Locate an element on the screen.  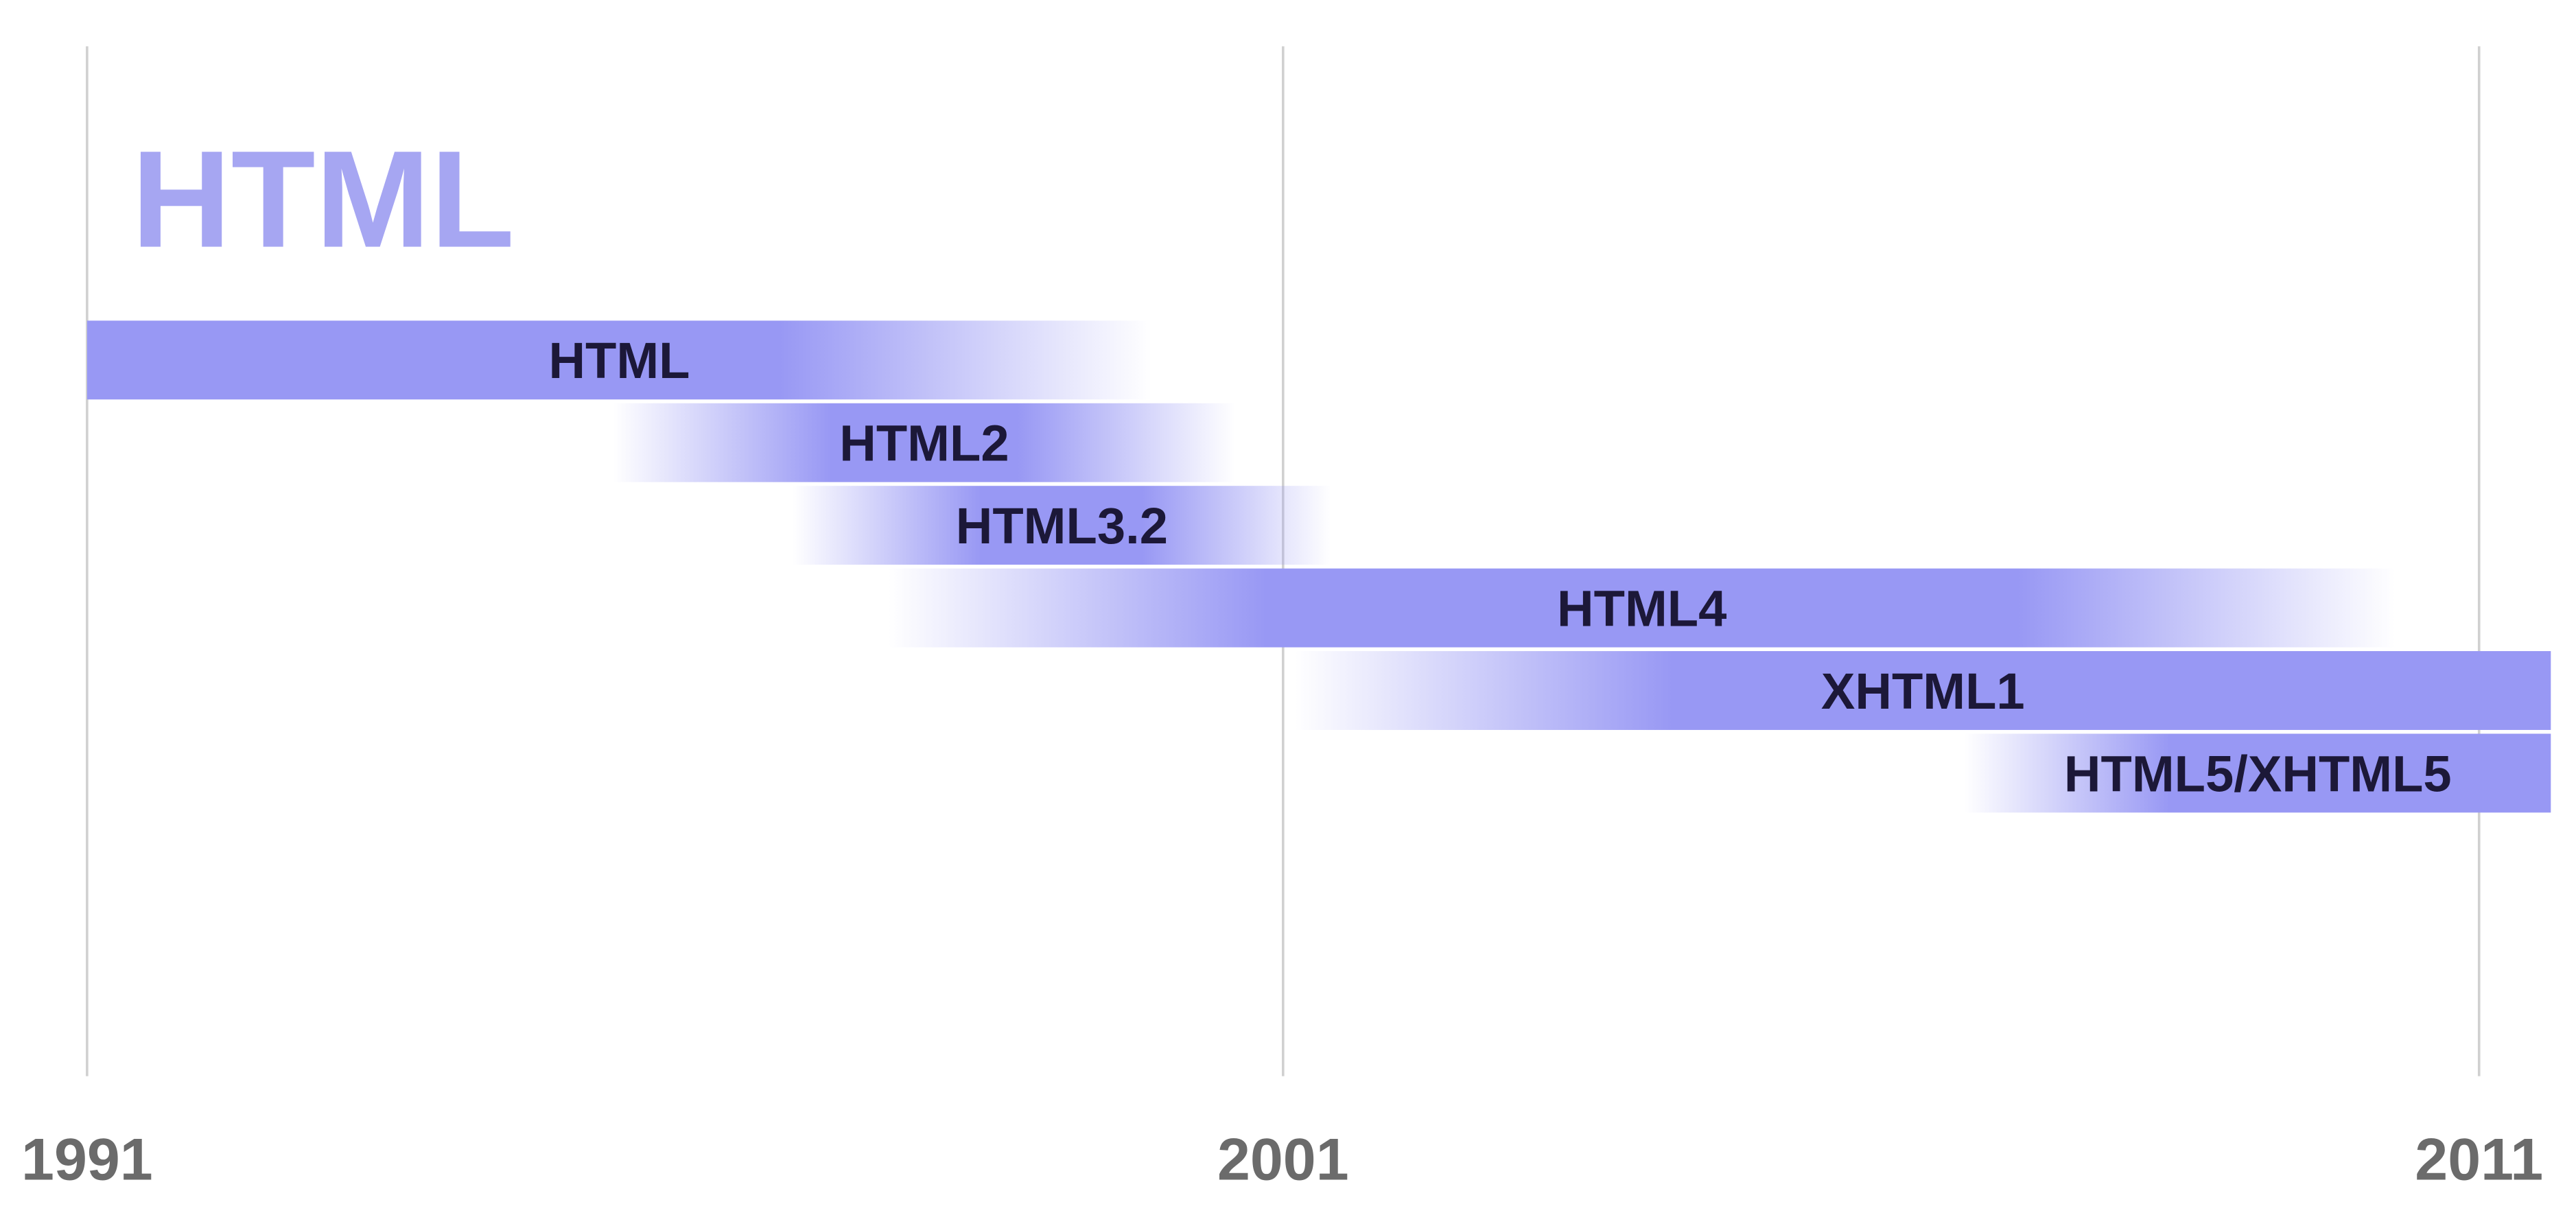
bar-label: XHTML1 is located at coordinates (1923, 691).